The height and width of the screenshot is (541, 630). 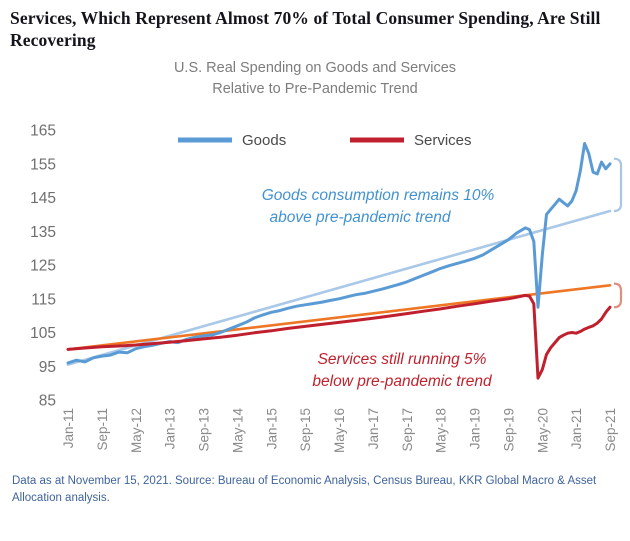 What do you see at coordinates (305, 430) in the screenshot?
I see `x-axis-tick-label: Sep-15` at bounding box center [305, 430].